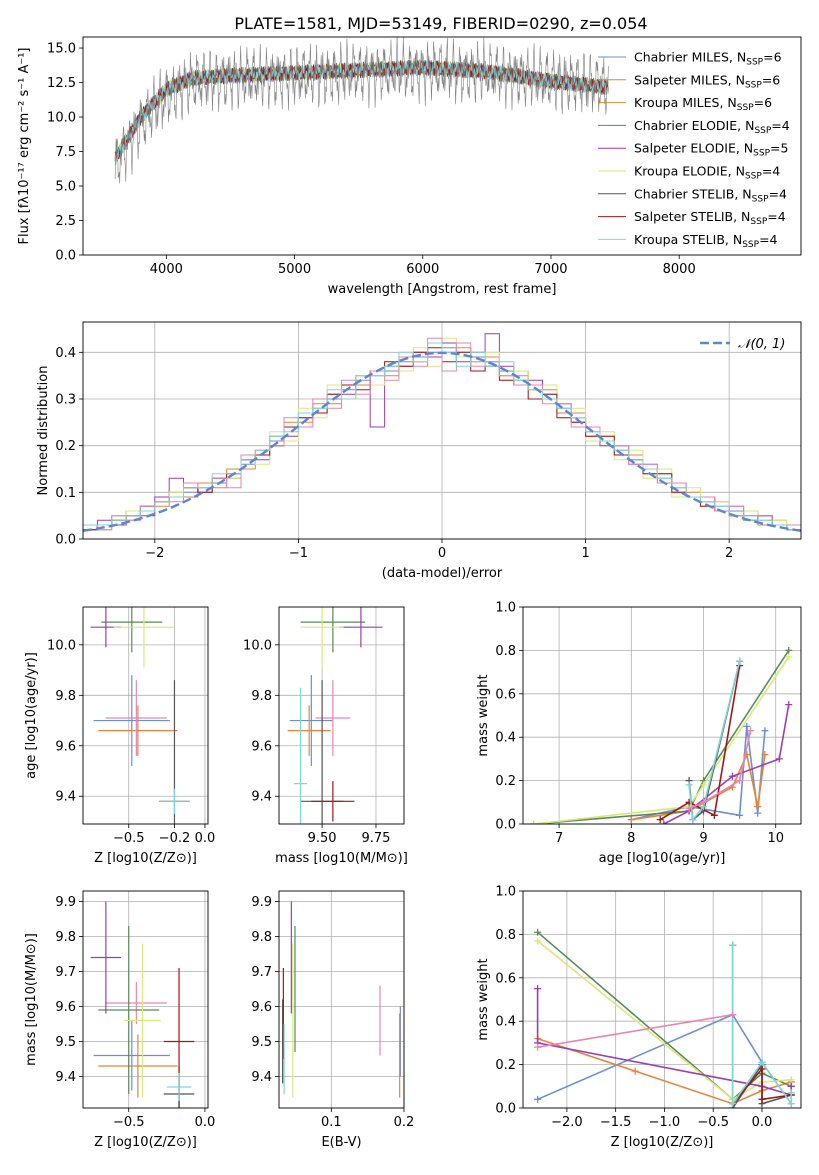  Describe the element at coordinates (376, 838) in the screenshot. I see `x-tick-label: 9.75` at that location.